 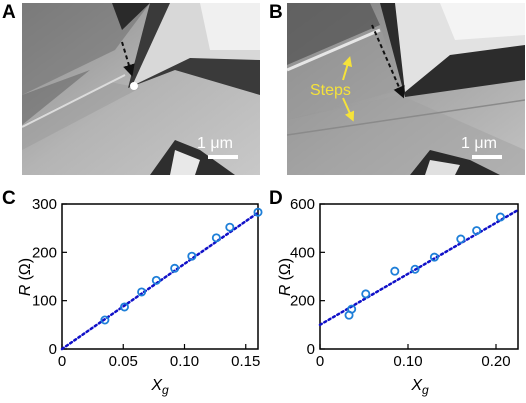 I want to click on panel-label-c: C, so click(x=9, y=198).